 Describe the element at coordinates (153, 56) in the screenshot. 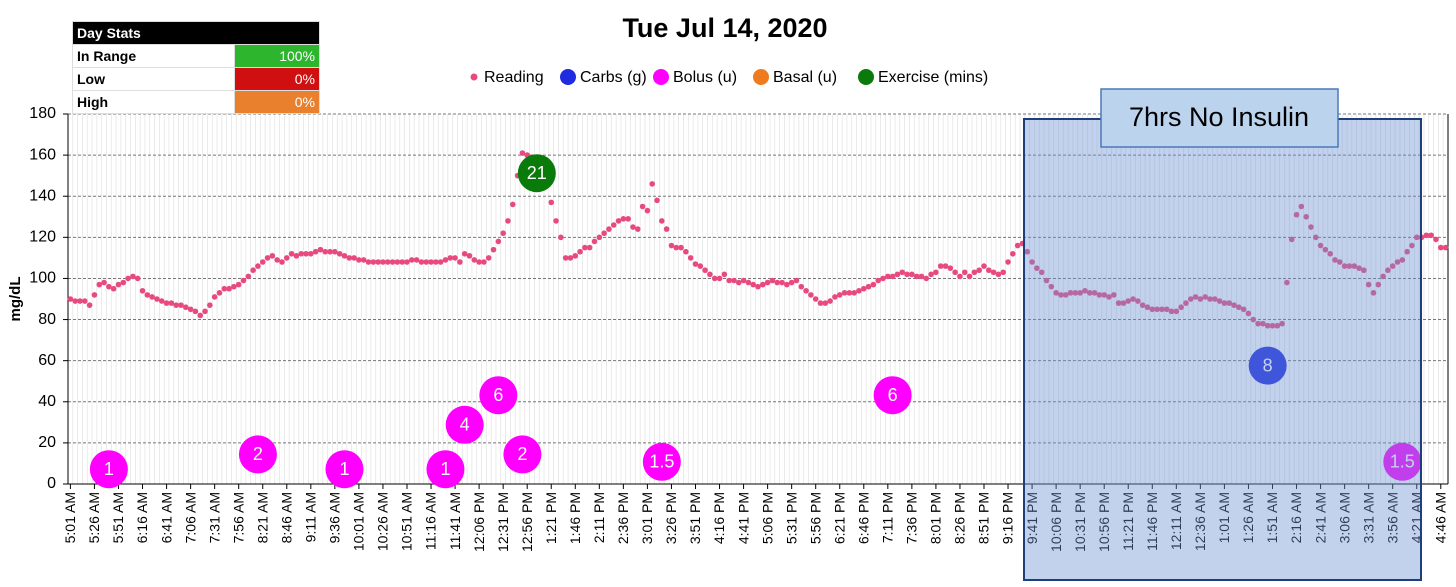

I see `stats-label: In Range` at that location.